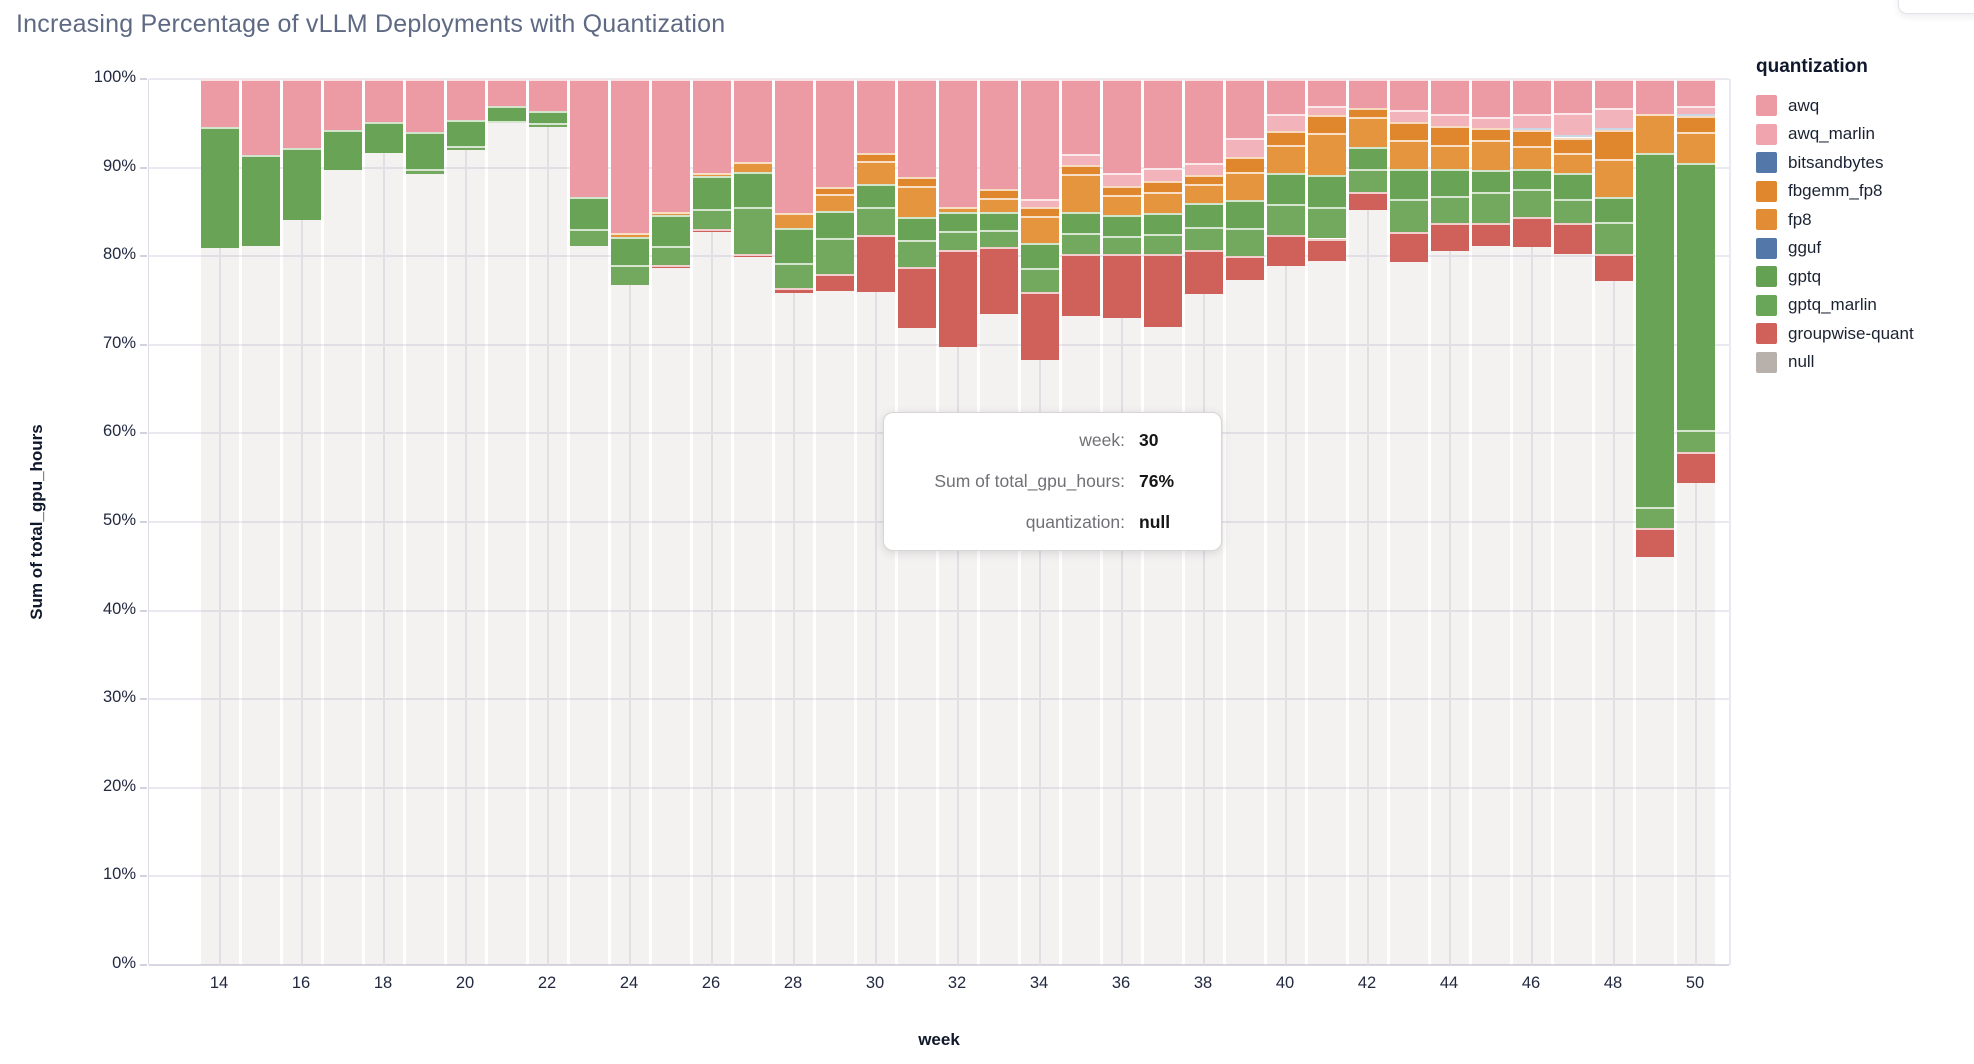 This screenshot has height=1064, width=1974. Describe the element at coordinates (1863, 191) in the screenshot. I see `legend-item-fbgemm_fp8: fbgemm_fp8` at that location.